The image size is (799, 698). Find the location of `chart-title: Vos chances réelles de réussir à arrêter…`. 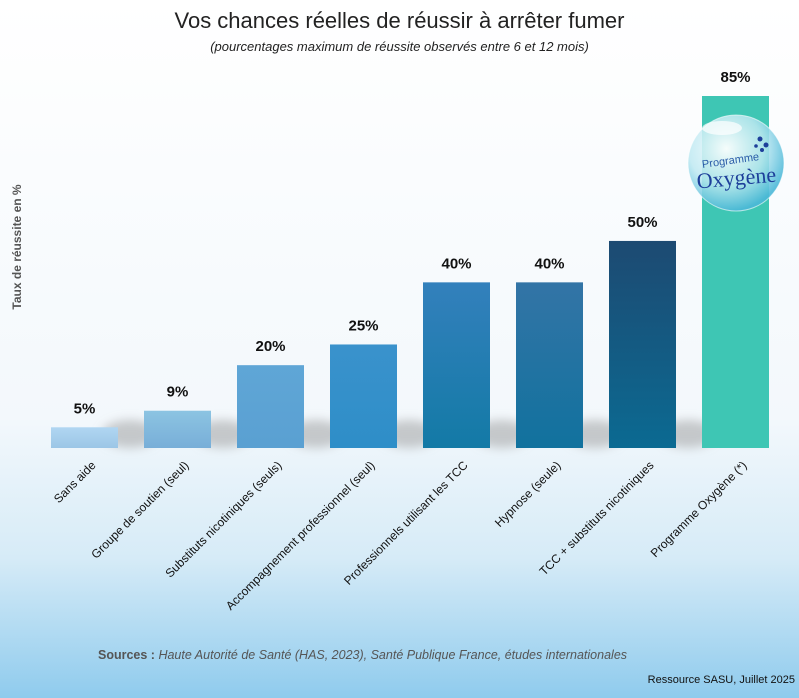

chart-title: Vos chances réelles de réussir à arrêter… is located at coordinates (399, 20).